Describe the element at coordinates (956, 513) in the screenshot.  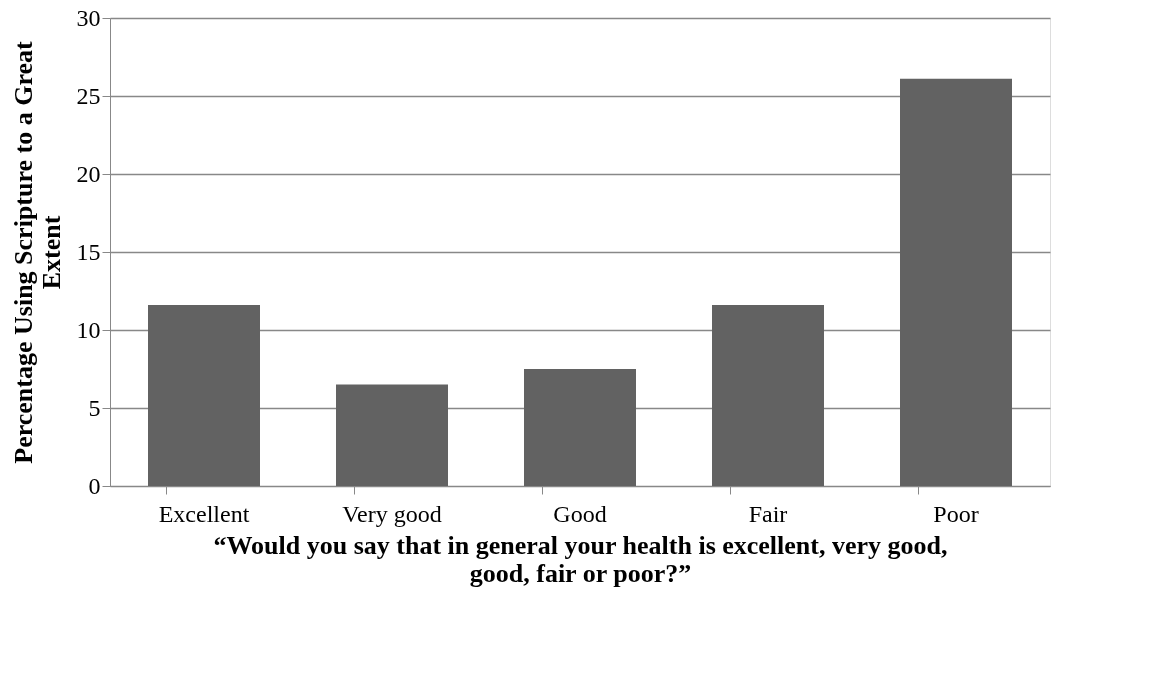
I see `x-tick-label: Poor` at that location.